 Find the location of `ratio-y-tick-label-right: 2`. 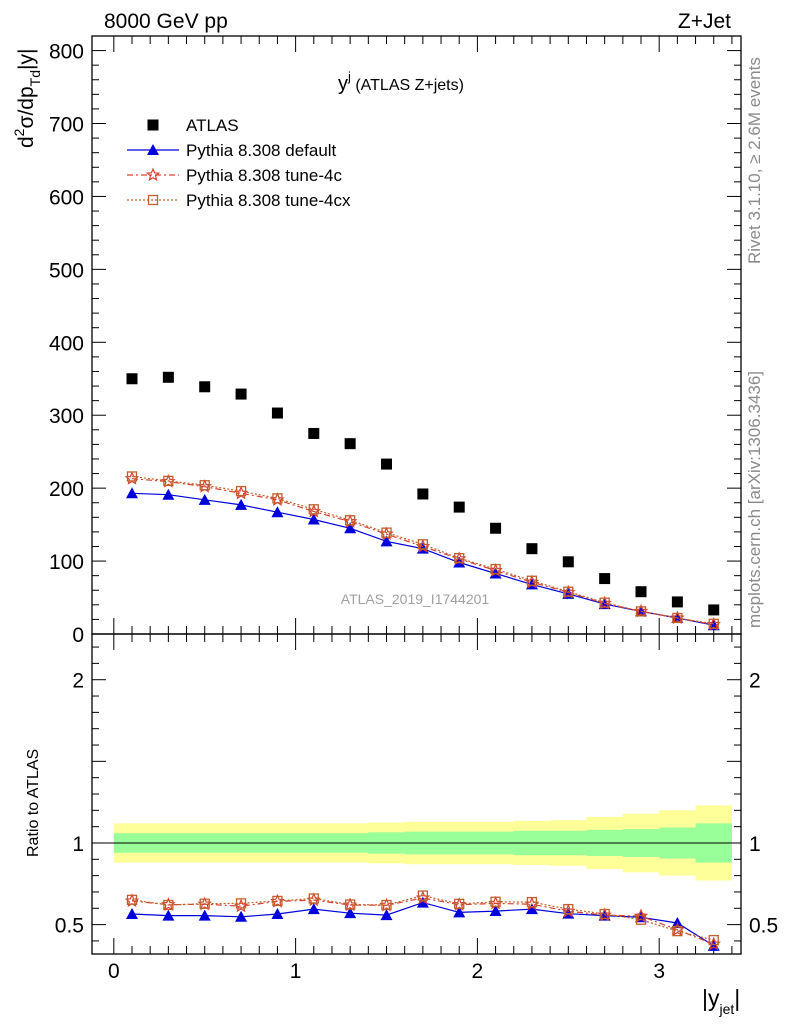

ratio-y-tick-label-right: 2 is located at coordinates (755, 681).